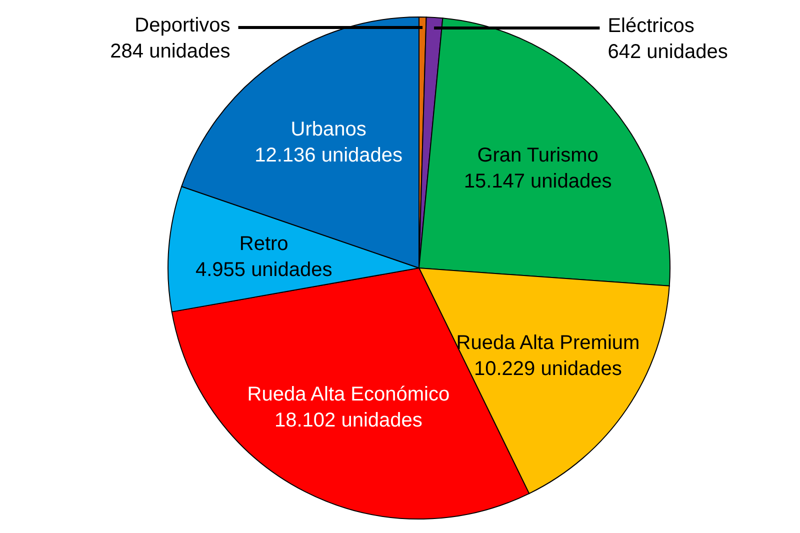  Describe the element at coordinates (263, 269) in the screenshot. I see `data-label: 4.955 unidades` at that location.